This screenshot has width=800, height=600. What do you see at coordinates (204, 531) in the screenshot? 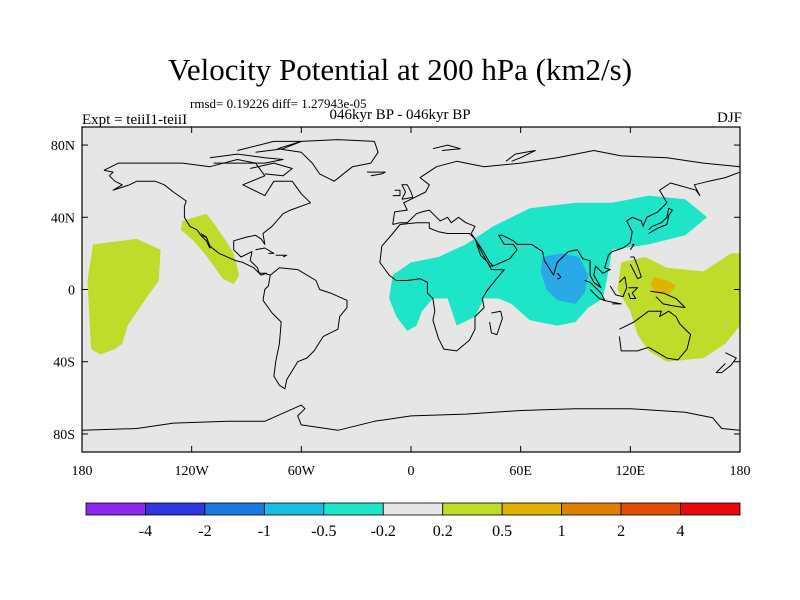
I see `colorbar-label: -2` at bounding box center [204, 531].